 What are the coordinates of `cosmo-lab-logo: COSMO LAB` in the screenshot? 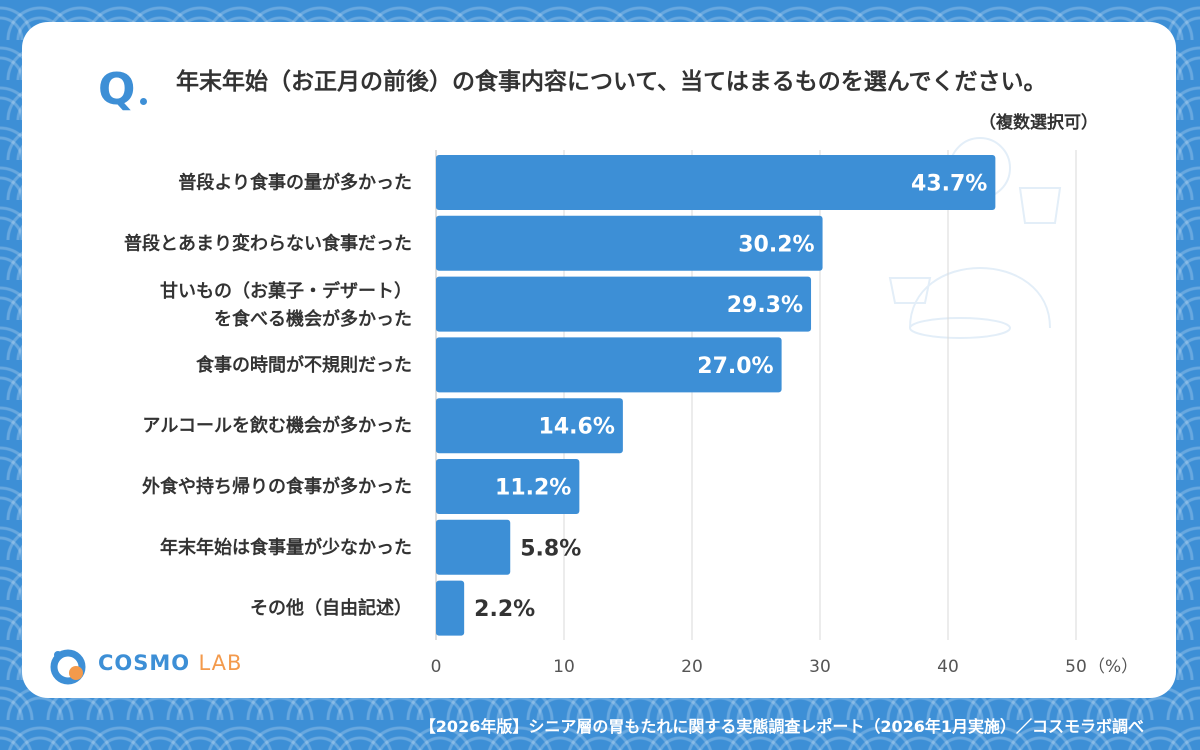 It's located at (144, 665).